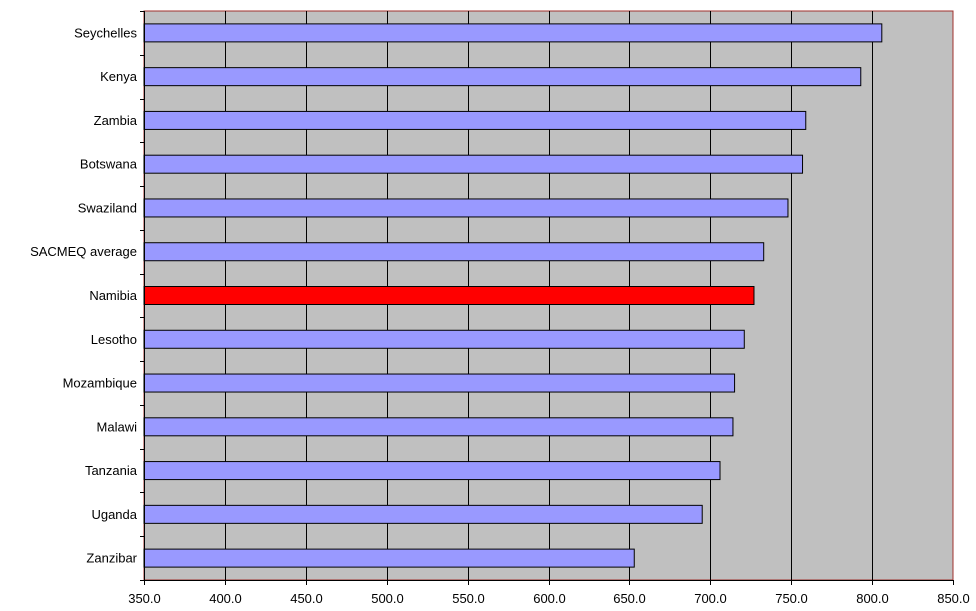  I want to click on bar-mozambique, so click(439, 383).